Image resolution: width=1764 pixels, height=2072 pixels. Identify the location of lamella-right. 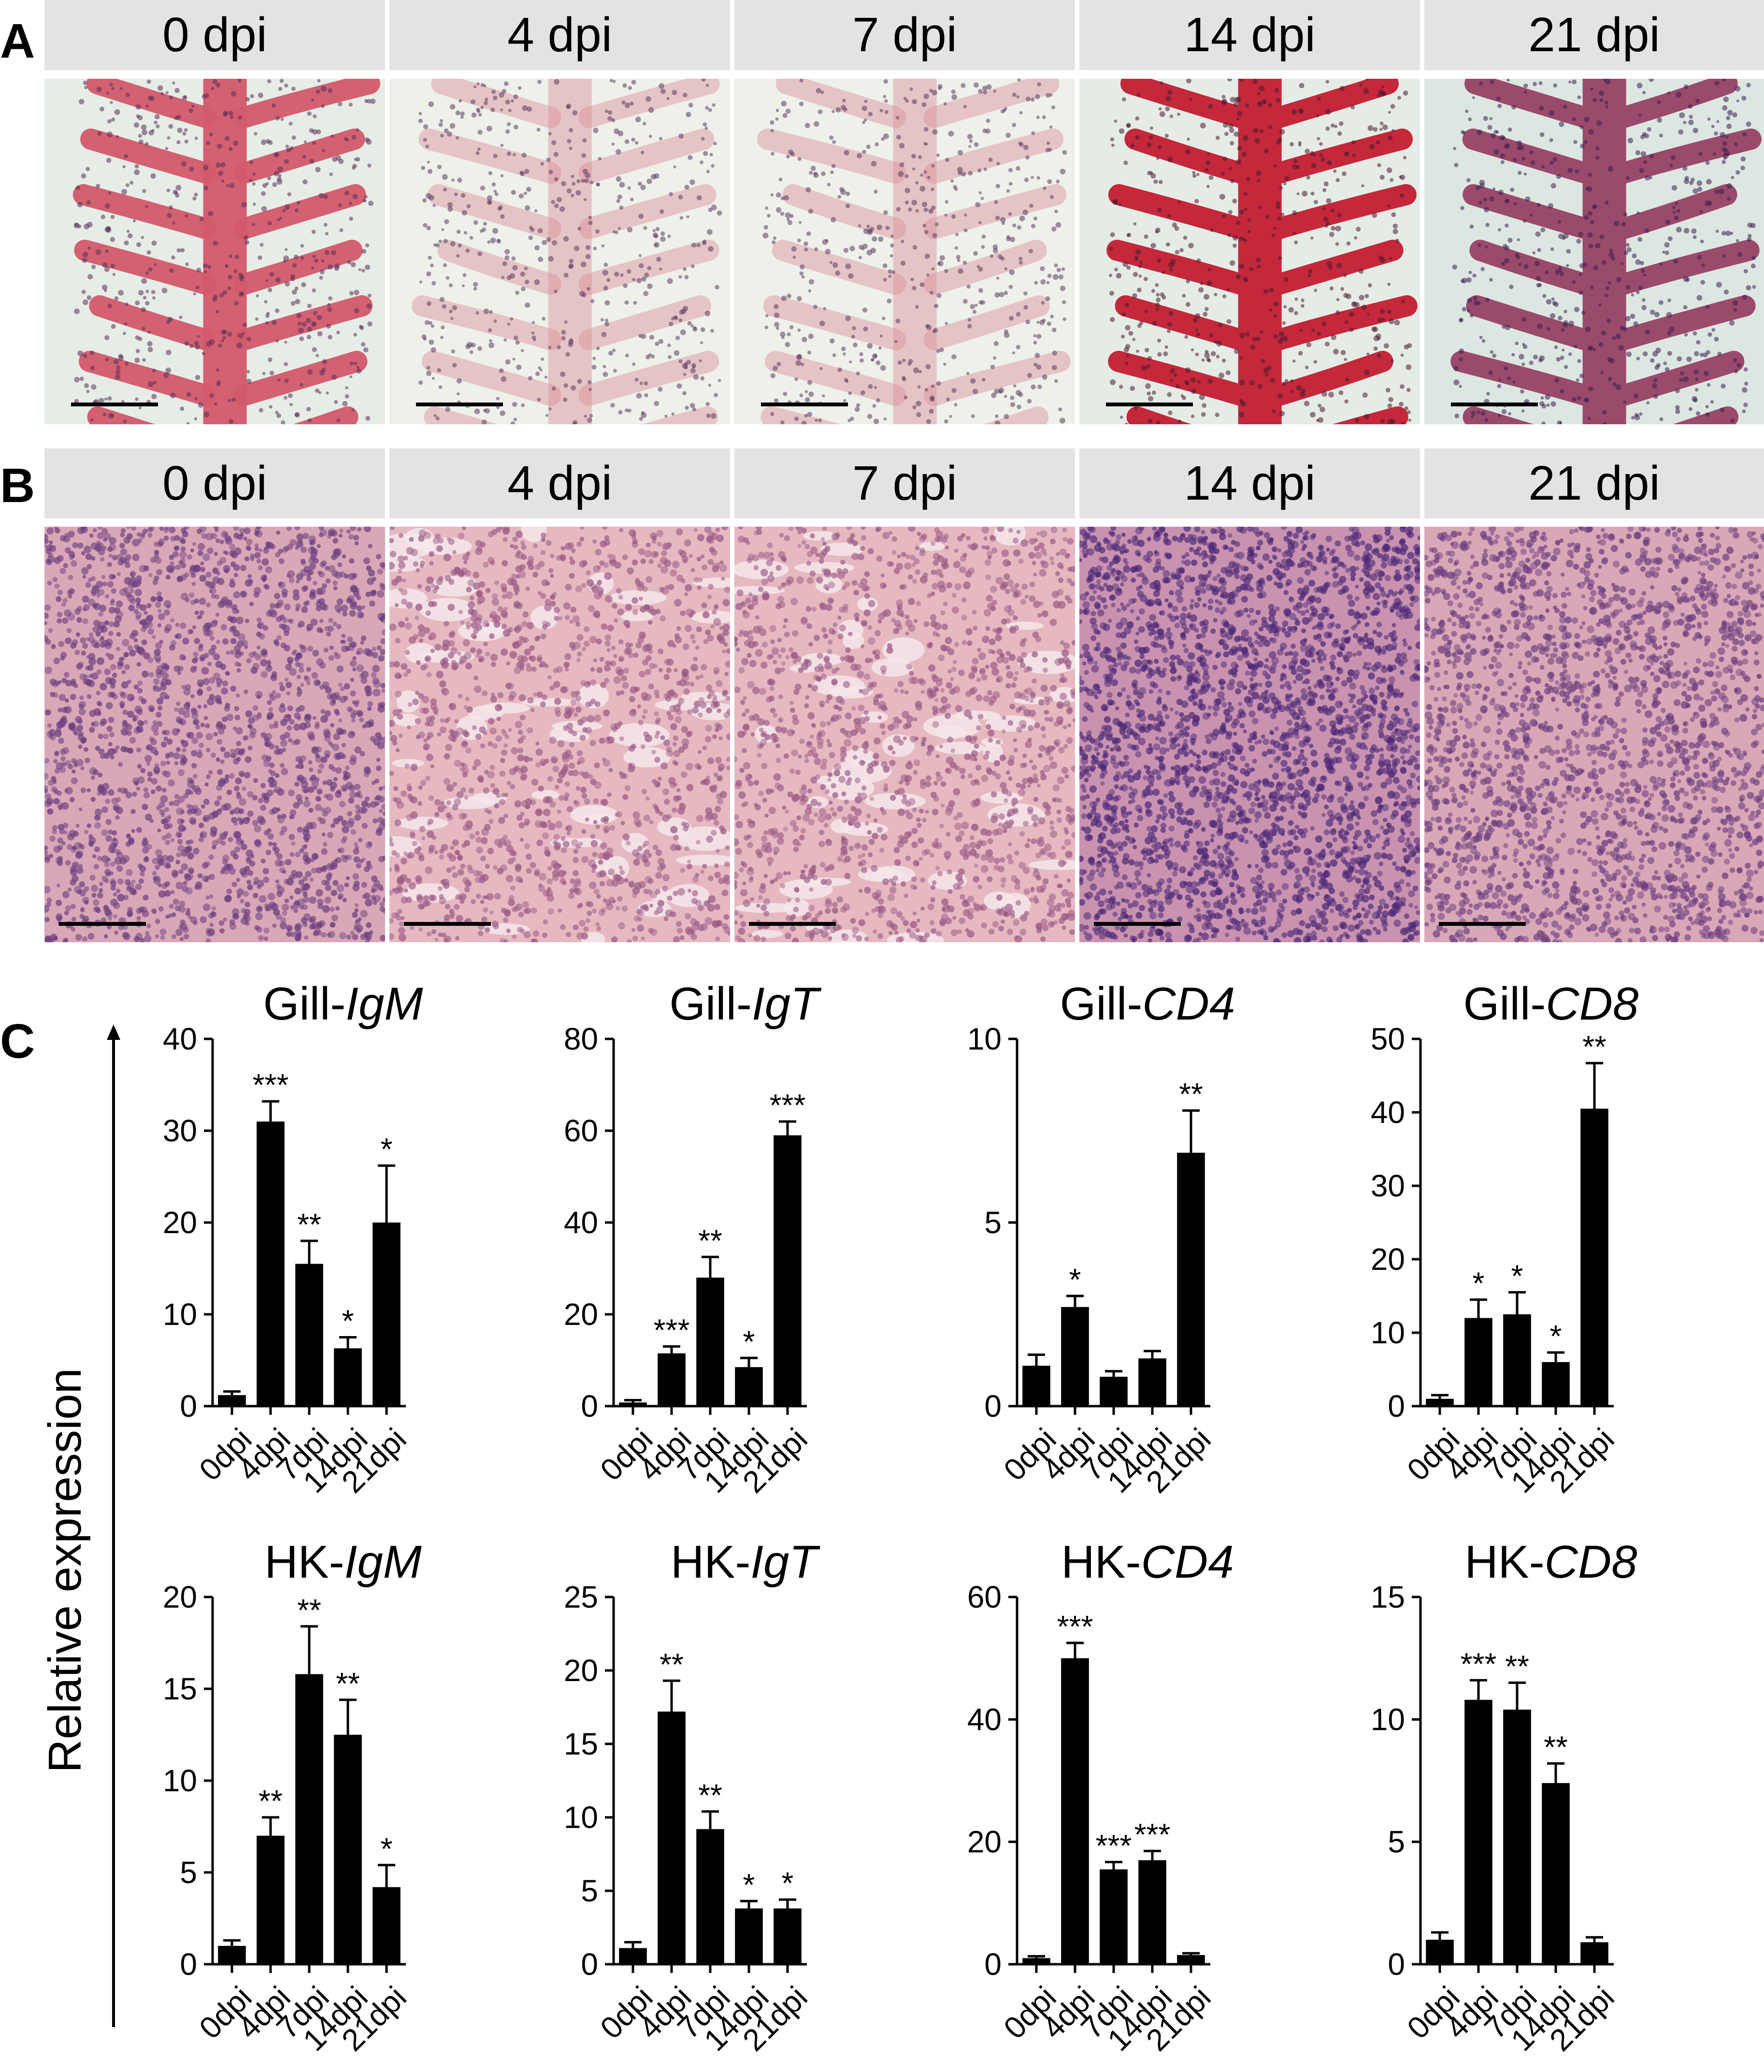
(1340, 156).